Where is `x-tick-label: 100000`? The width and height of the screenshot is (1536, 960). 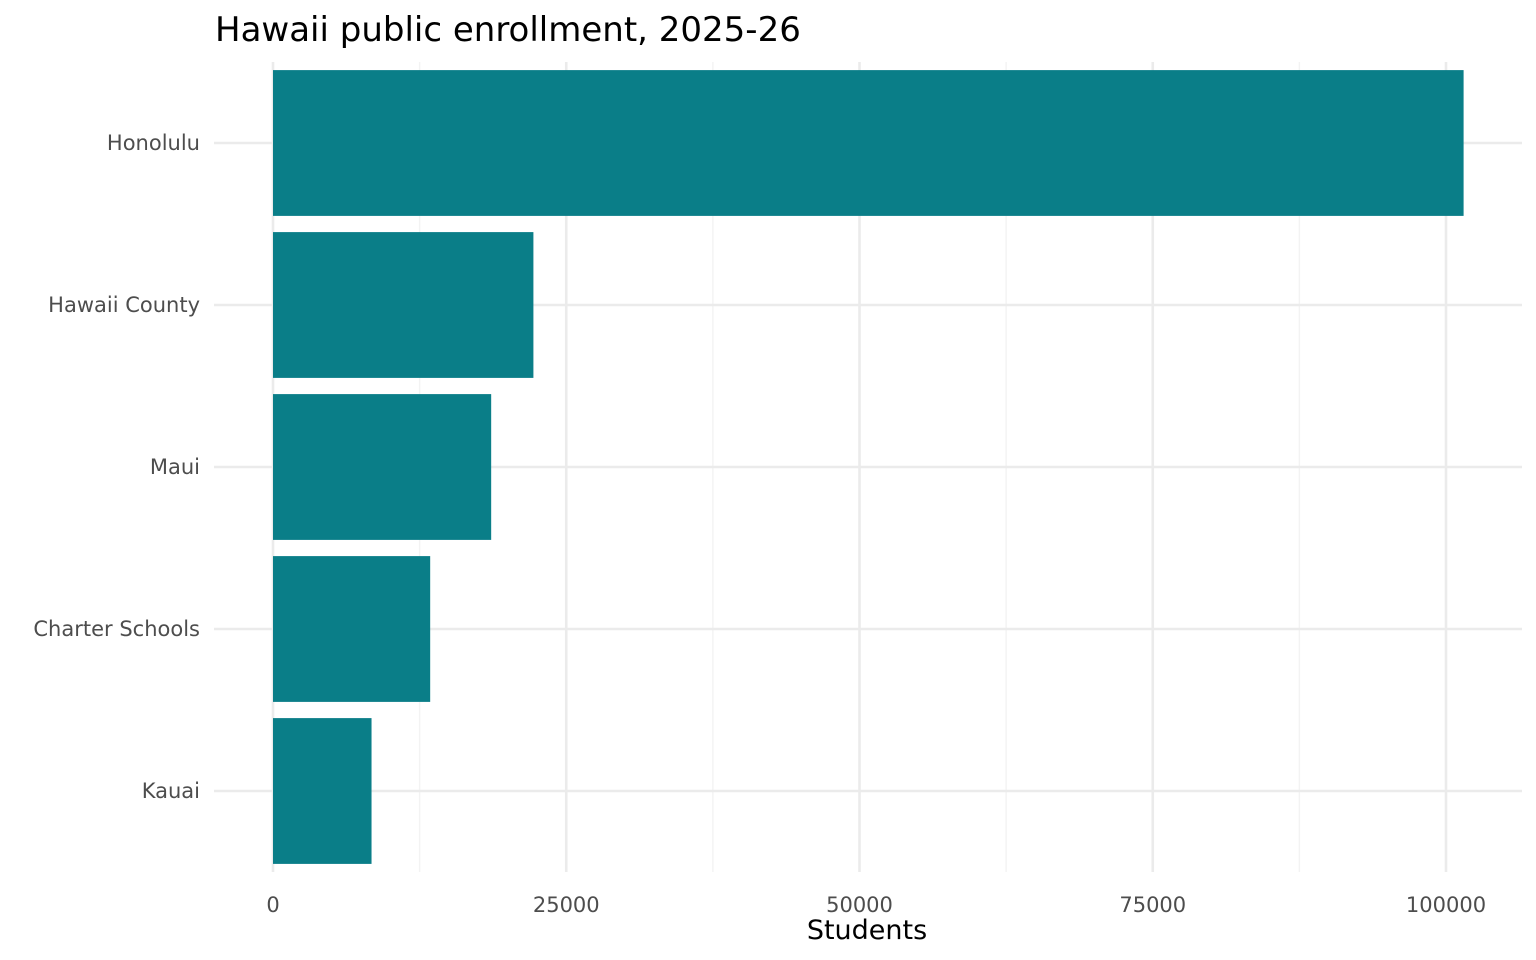
x-tick-label: 100000 is located at coordinates (1446, 905).